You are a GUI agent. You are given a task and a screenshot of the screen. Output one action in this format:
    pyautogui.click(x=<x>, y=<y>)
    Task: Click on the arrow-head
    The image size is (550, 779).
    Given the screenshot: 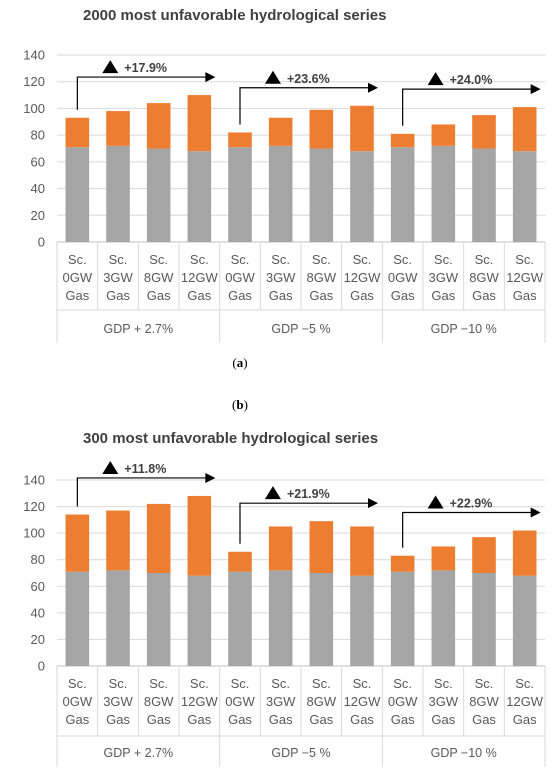 What is the action you would take?
    pyautogui.click(x=373, y=503)
    